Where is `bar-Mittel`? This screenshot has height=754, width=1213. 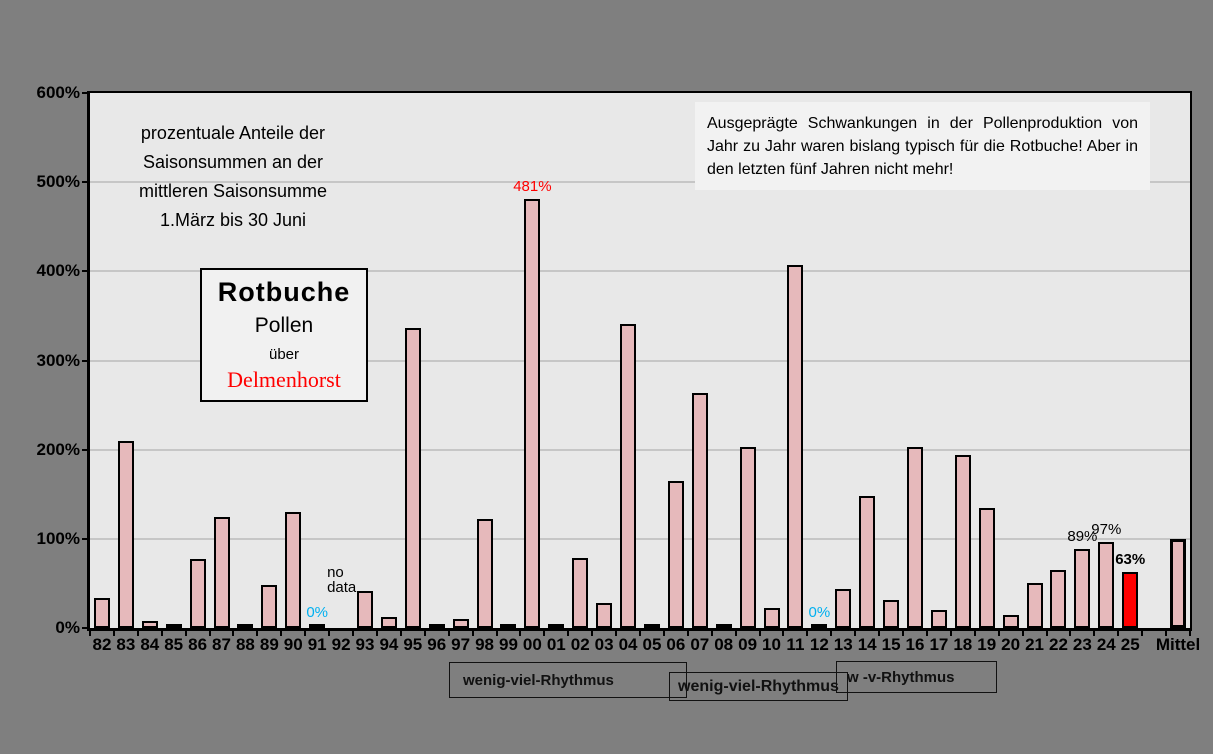 bar-Mittel is located at coordinates (1178, 583).